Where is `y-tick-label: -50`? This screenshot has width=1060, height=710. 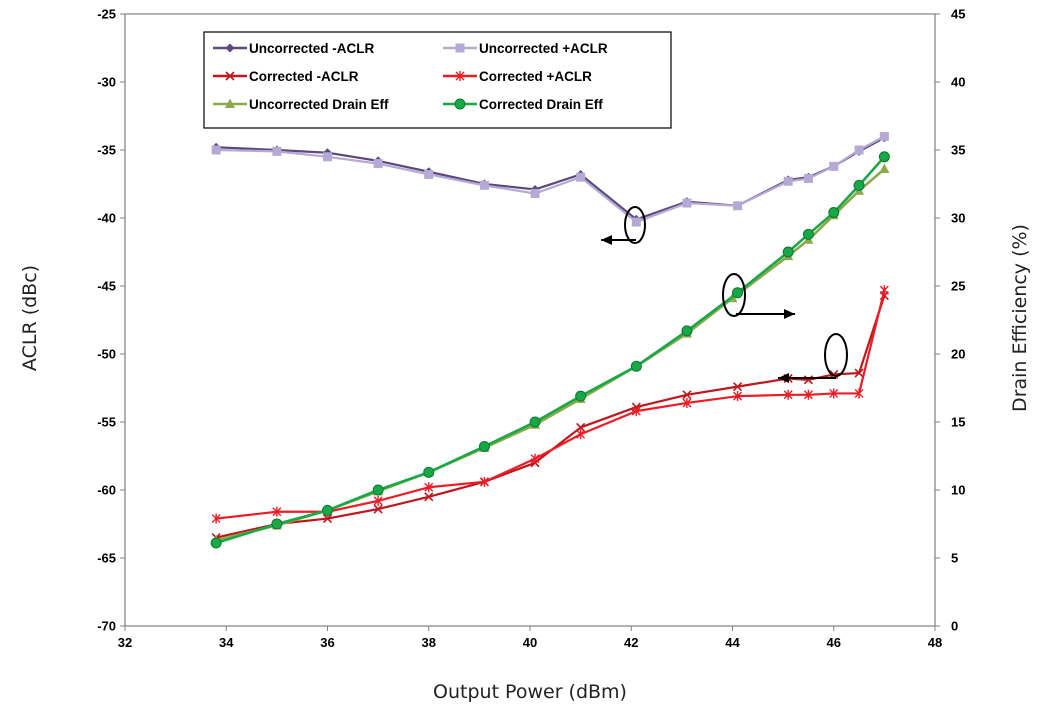
y-tick-label: -50 is located at coordinates (106, 354).